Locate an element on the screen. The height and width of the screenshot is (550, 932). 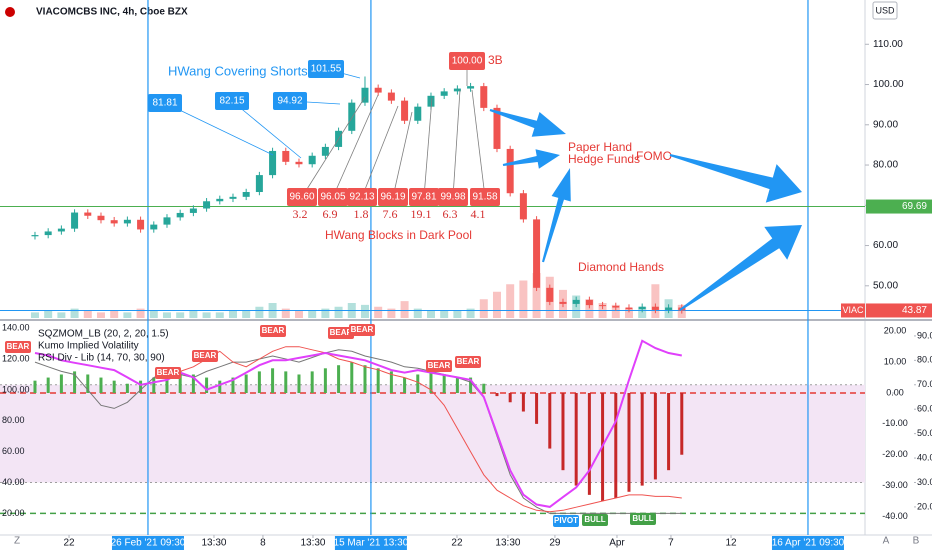
y-tick-label: 120.00 is located at coordinates (16, 358).